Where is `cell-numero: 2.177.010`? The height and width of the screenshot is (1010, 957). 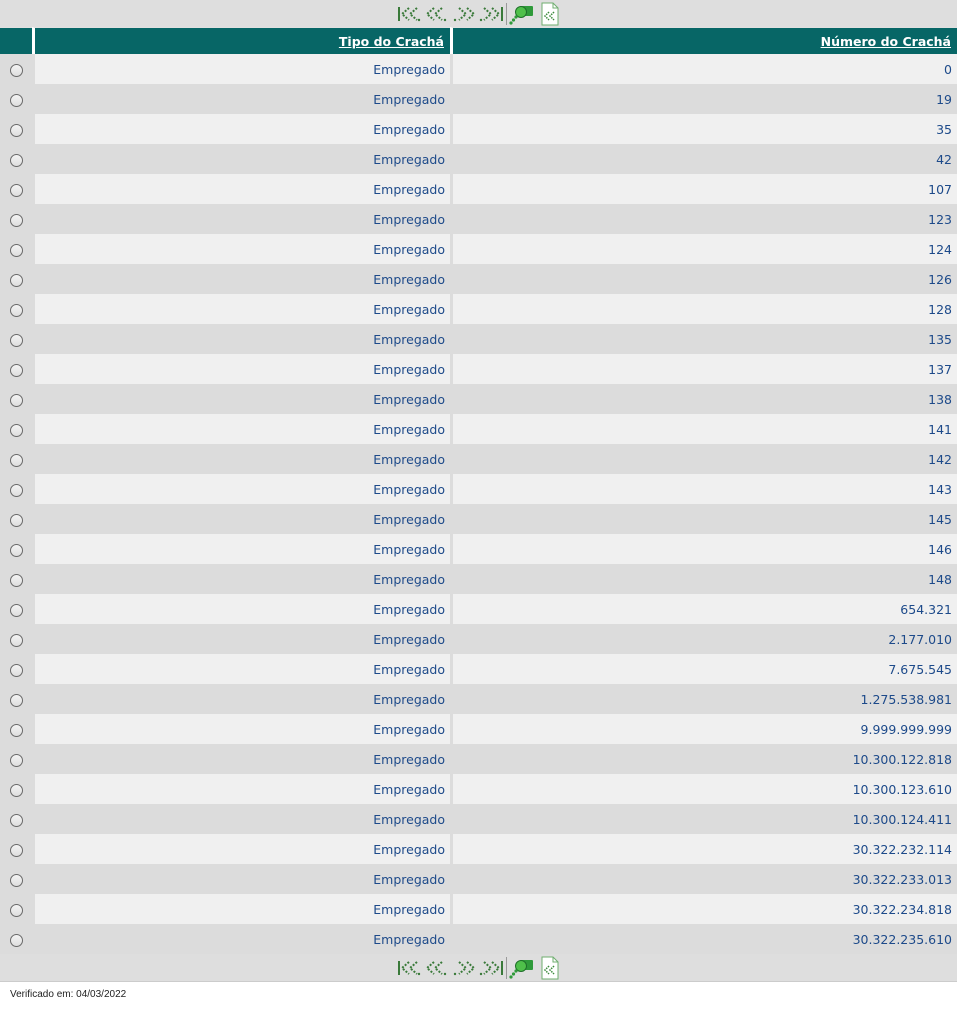
cell-numero: 2.177.010 is located at coordinates (703, 639).